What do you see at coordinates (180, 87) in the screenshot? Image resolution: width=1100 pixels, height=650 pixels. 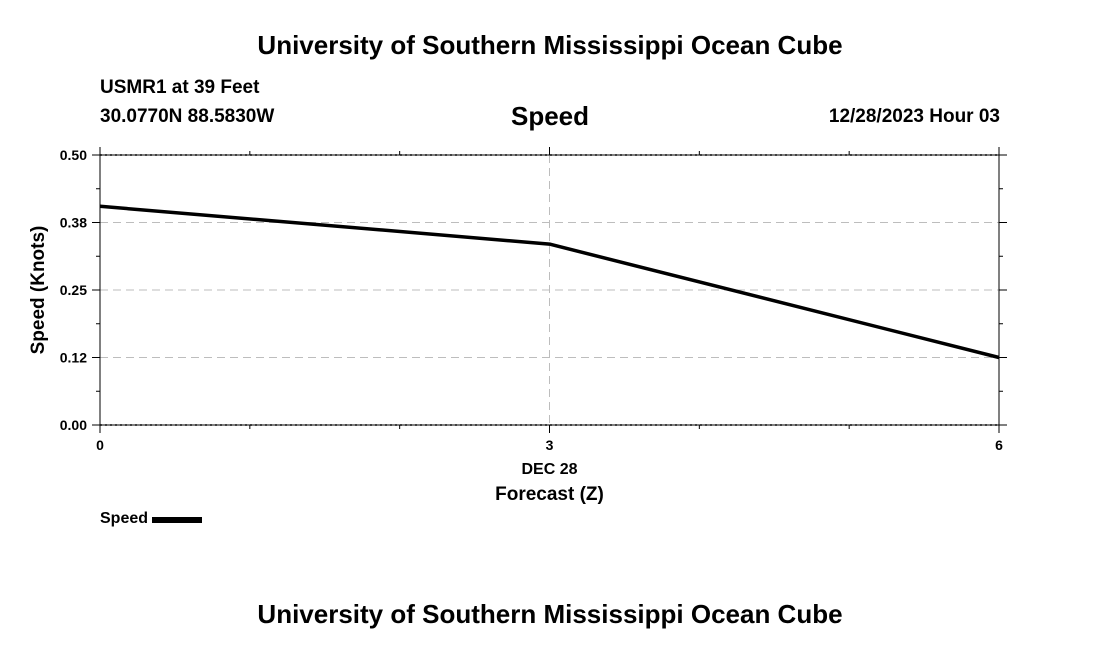 I see `station-label: USMR1 at 39 Feet` at bounding box center [180, 87].